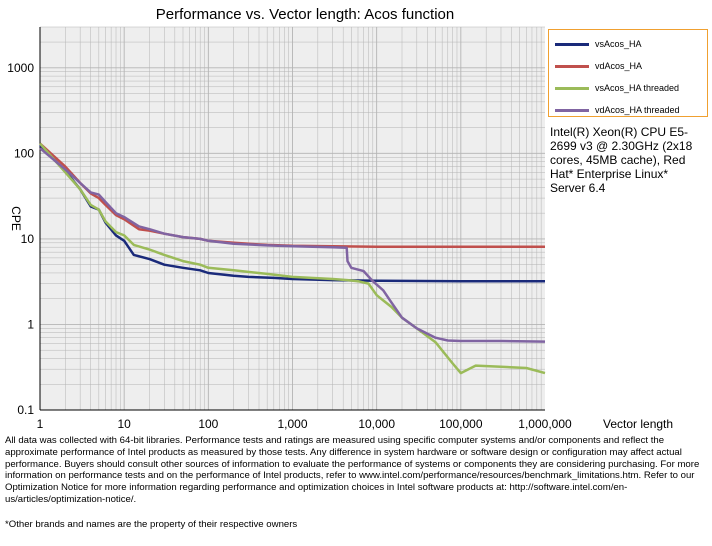 The image size is (712, 546). What do you see at coordinates (637, 110) in the screenshot?
I see `legend-label: vdAcos_HA threaded` at bounding box center [637, 110].